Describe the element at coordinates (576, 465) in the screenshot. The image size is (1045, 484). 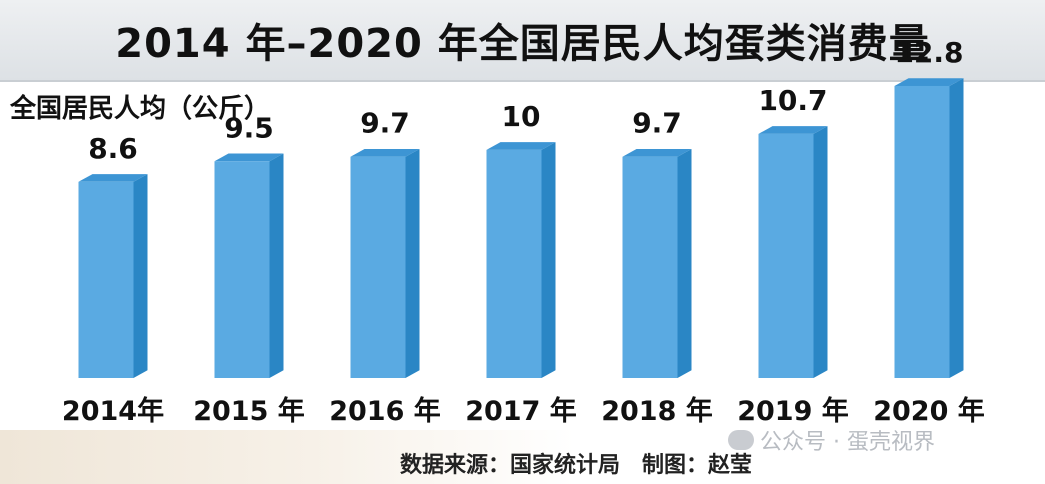
I see `source-note: 数据来源：国家统计局 制图：赵莹` at that location.